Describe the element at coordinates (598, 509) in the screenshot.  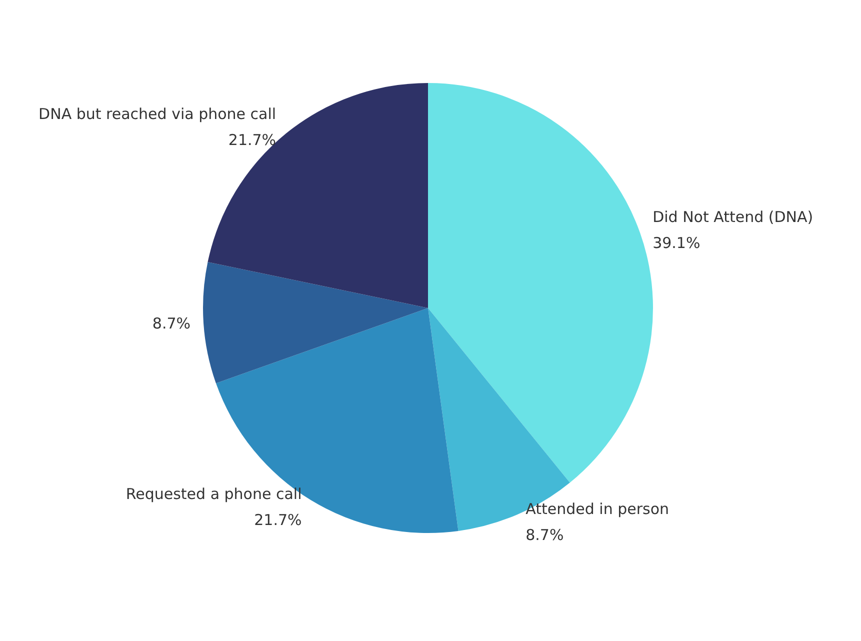
I see `slice-label: Attended in person` at that location.